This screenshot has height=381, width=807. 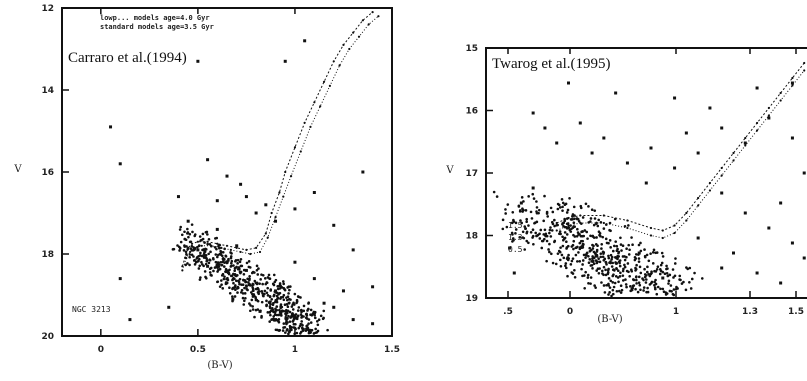 What do you see at coordinates (47, 91) in the screenshot?
I see `y-tick-label: 14` at bounding box center [47, 91].